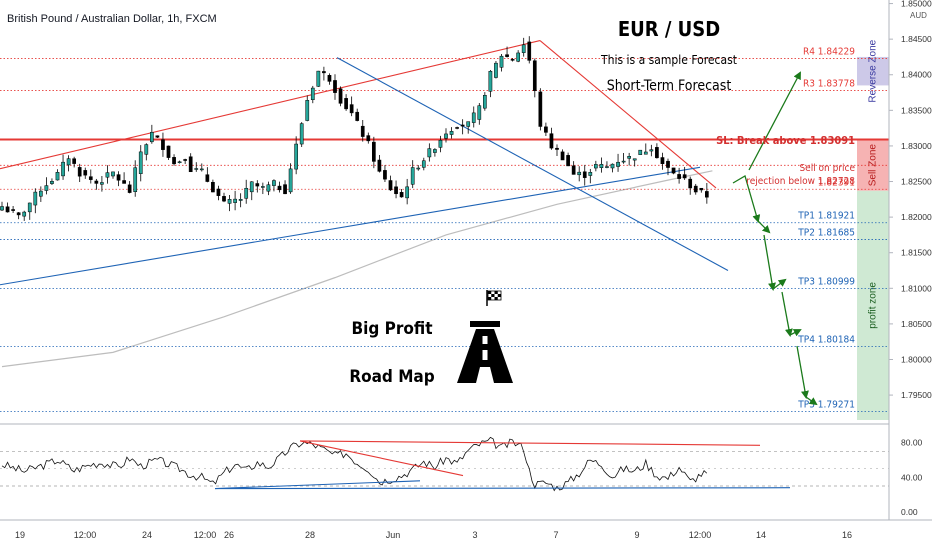 The image size is (932, 550). What do you see at coordinates (466, 529) in the screenshot?
I see `time-axis: 19 12:00 24 12:00 26 28 Jun 3 7 9 12:00 14 16` at bounding box center [466, 529].